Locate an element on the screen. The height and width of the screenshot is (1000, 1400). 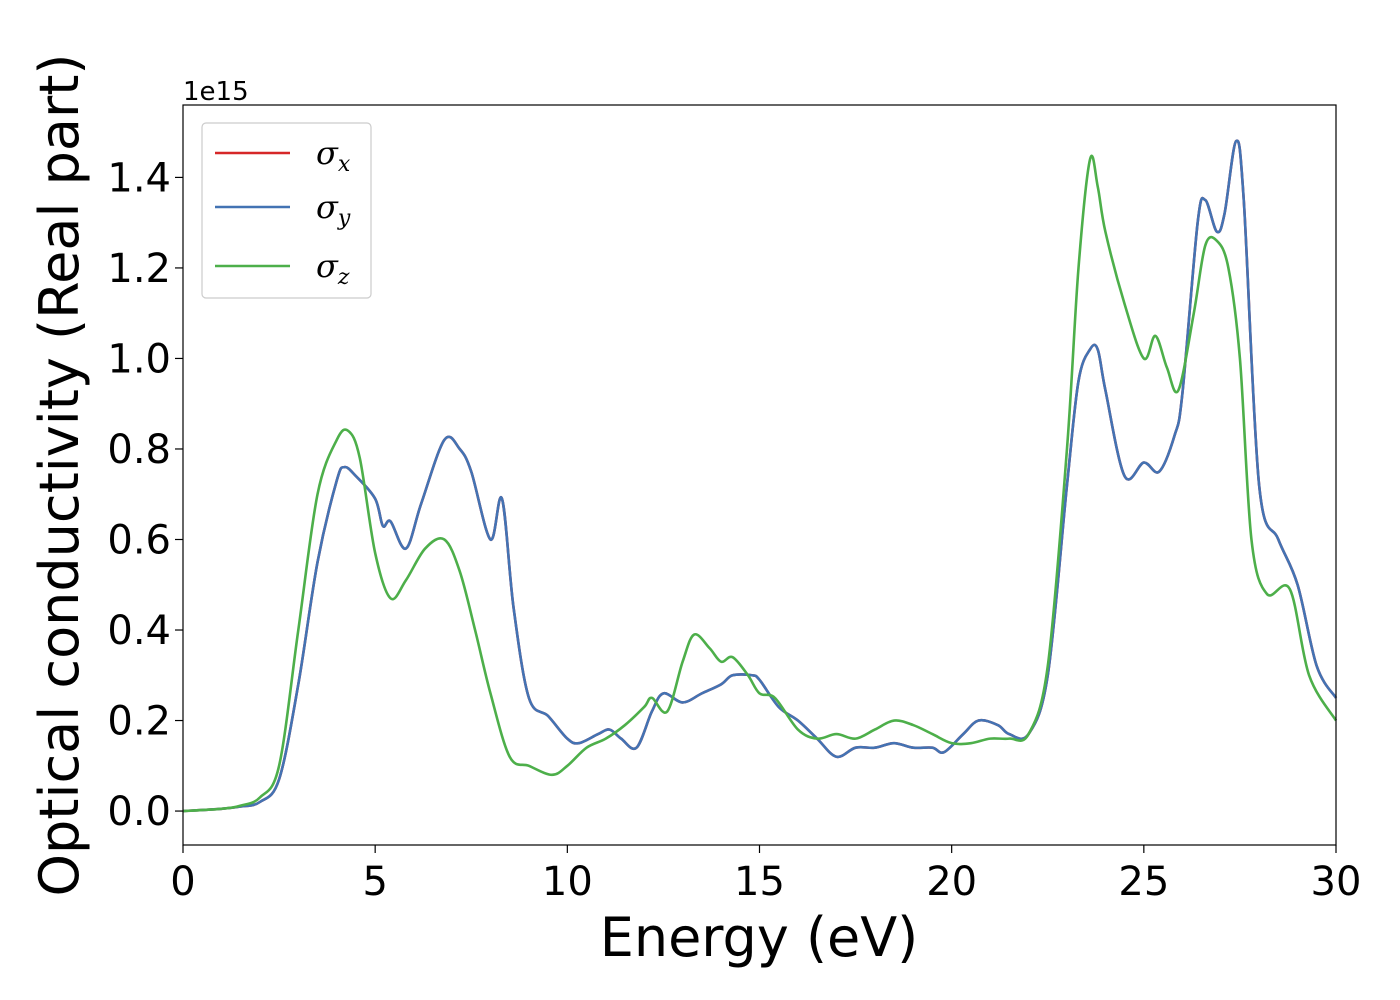
legend-label-z: σz is located at coordinates (333, 268).